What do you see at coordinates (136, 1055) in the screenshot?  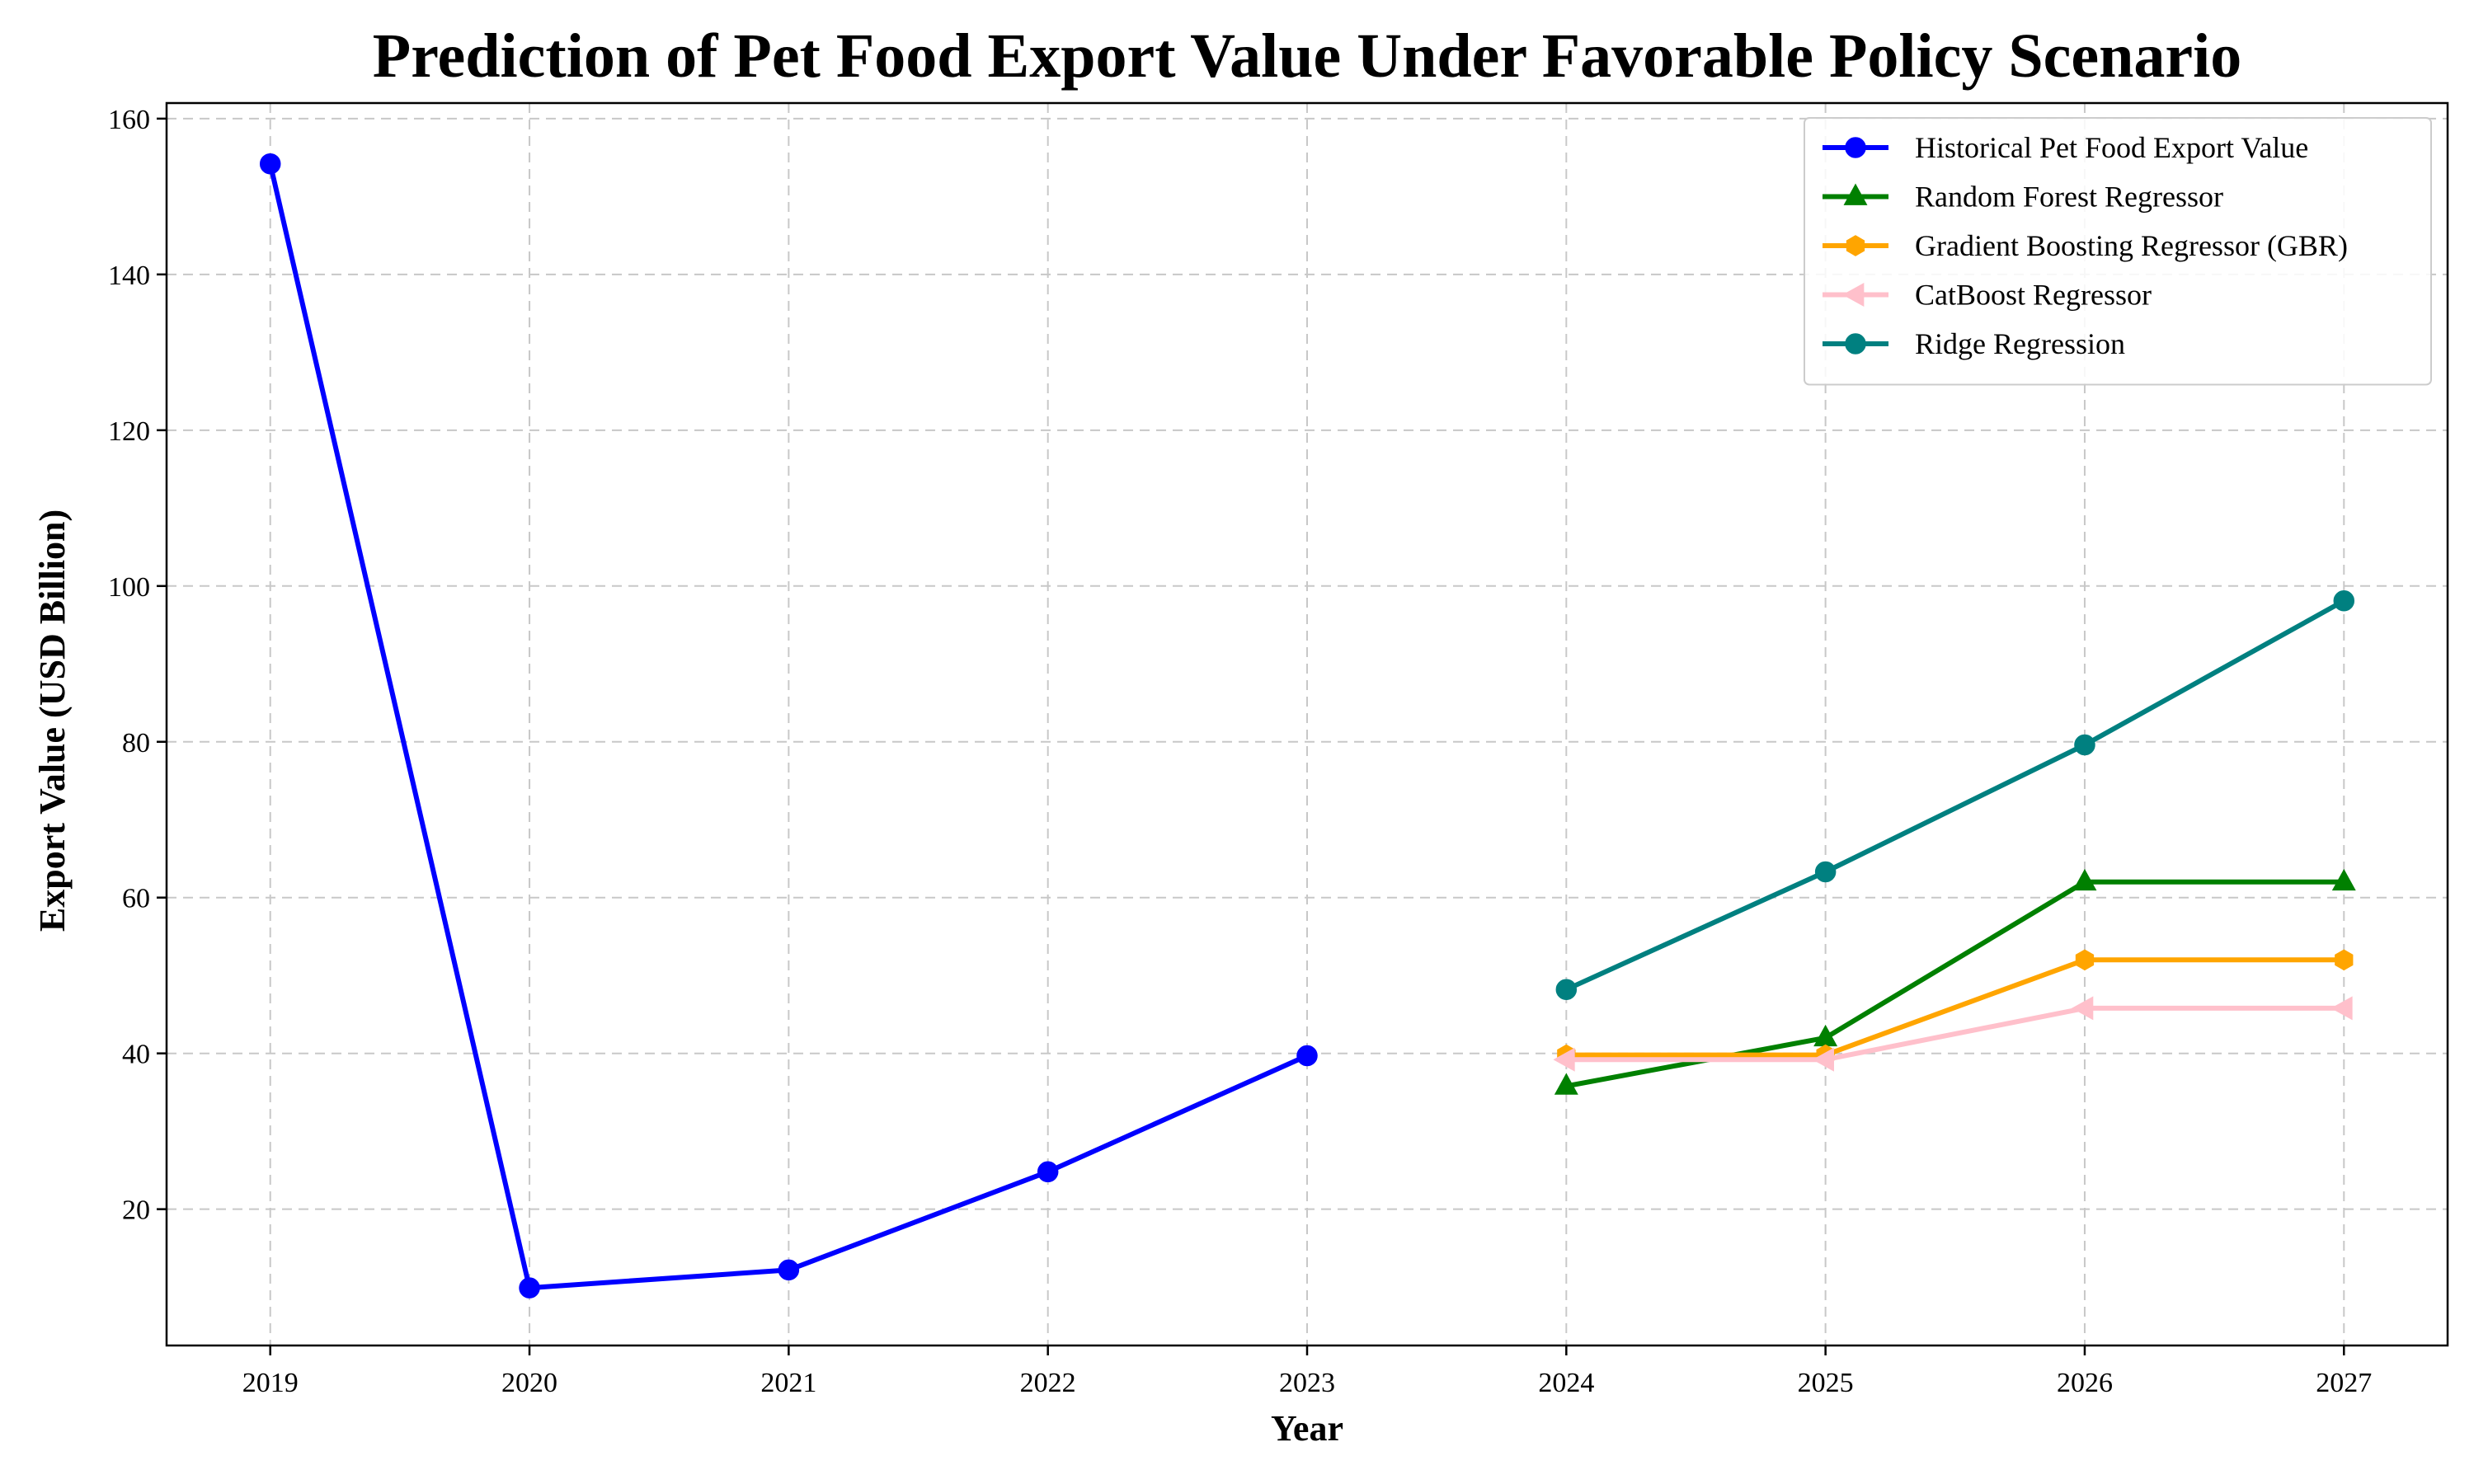 I see `y-tick-label: 40` at bounding box center [136, 1055].